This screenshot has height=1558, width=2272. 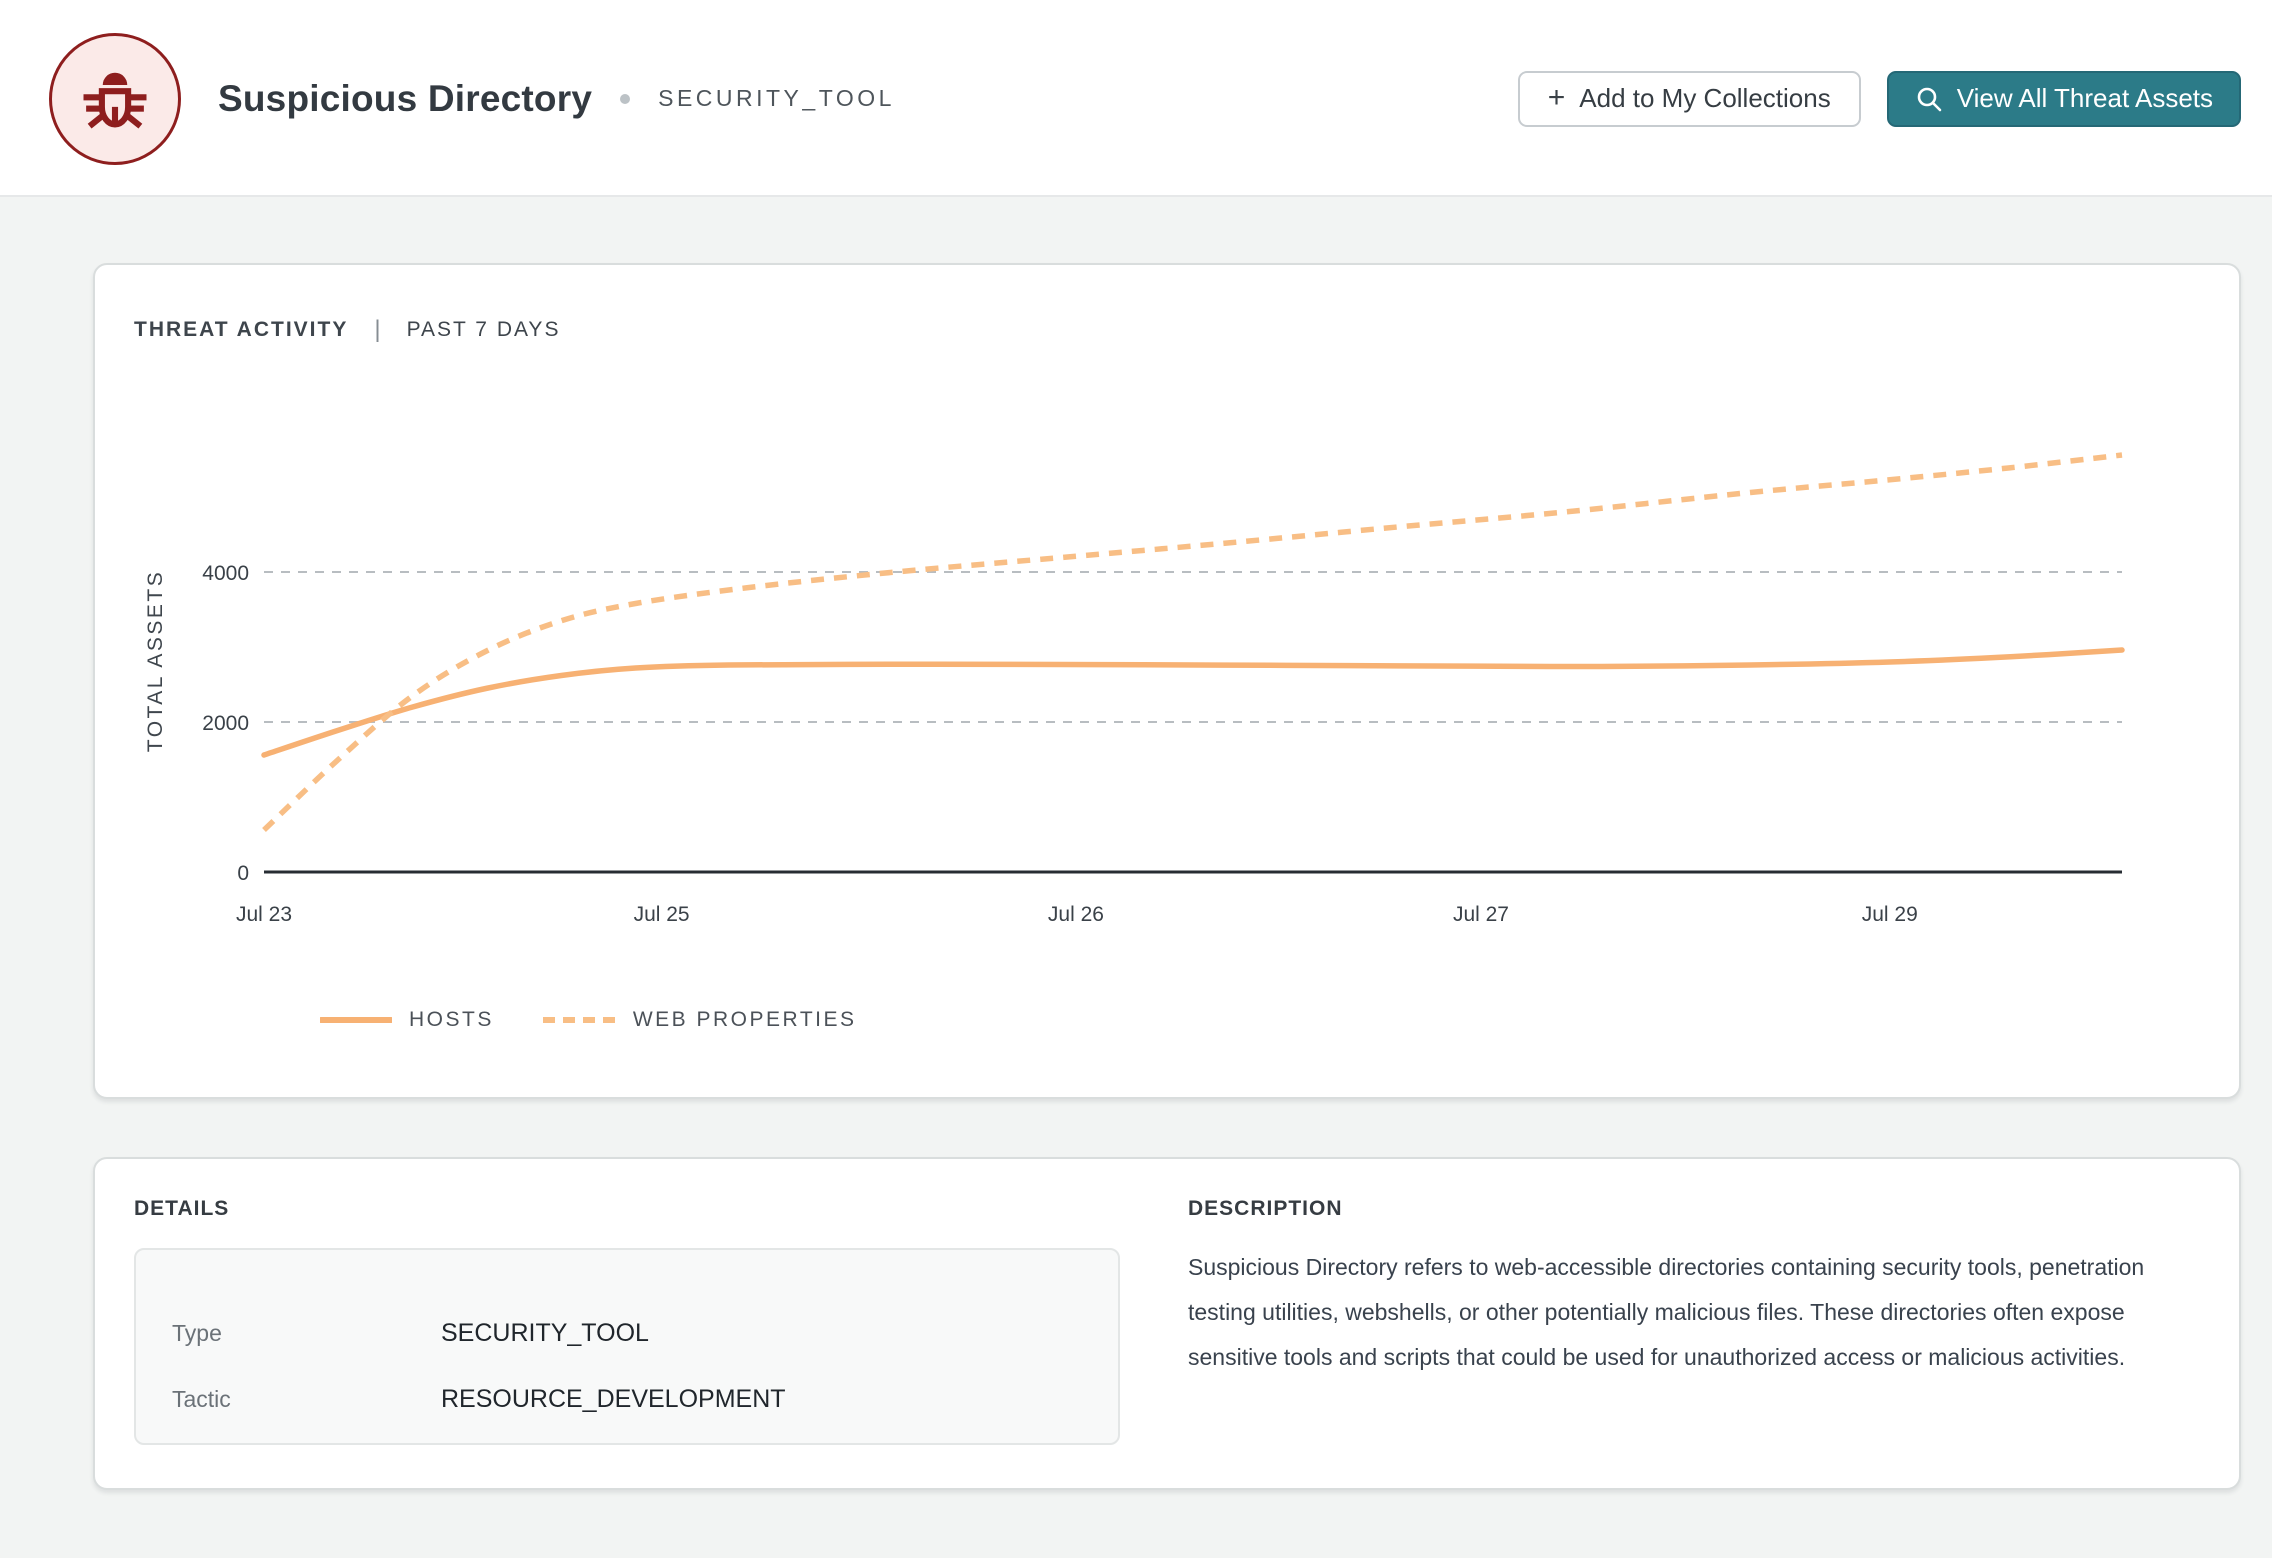 I want to click on detail-label: Type, so click(x=197, y=1332).